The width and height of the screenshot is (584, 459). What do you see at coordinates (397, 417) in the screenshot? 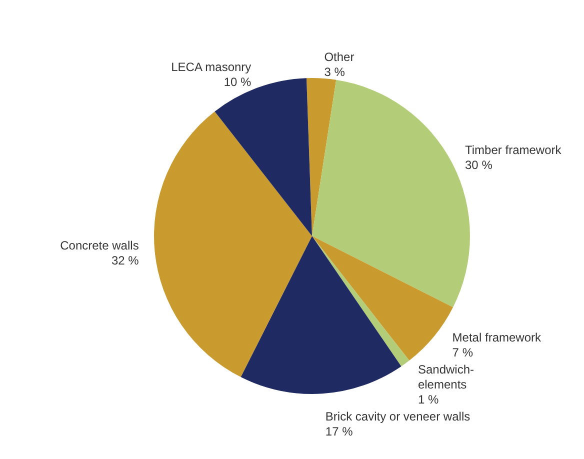
I see `slice-label: Brick cavity or veneer walls` at bounding box center [397, 417].